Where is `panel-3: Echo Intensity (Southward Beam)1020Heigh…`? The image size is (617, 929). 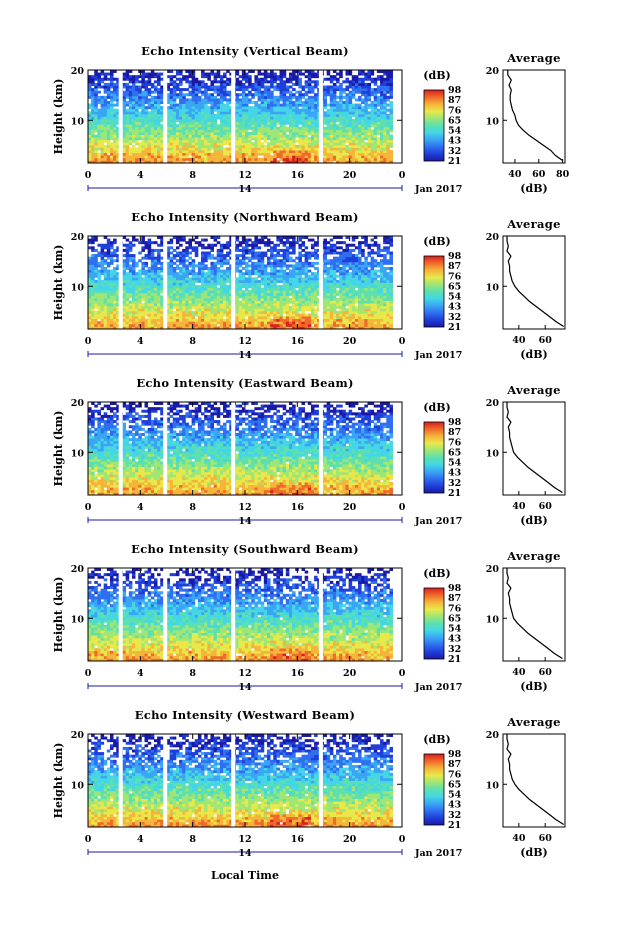 panel-3: Echo Intensity (Southward Beam)1020Heigh… is located at coordinates (308, 617).